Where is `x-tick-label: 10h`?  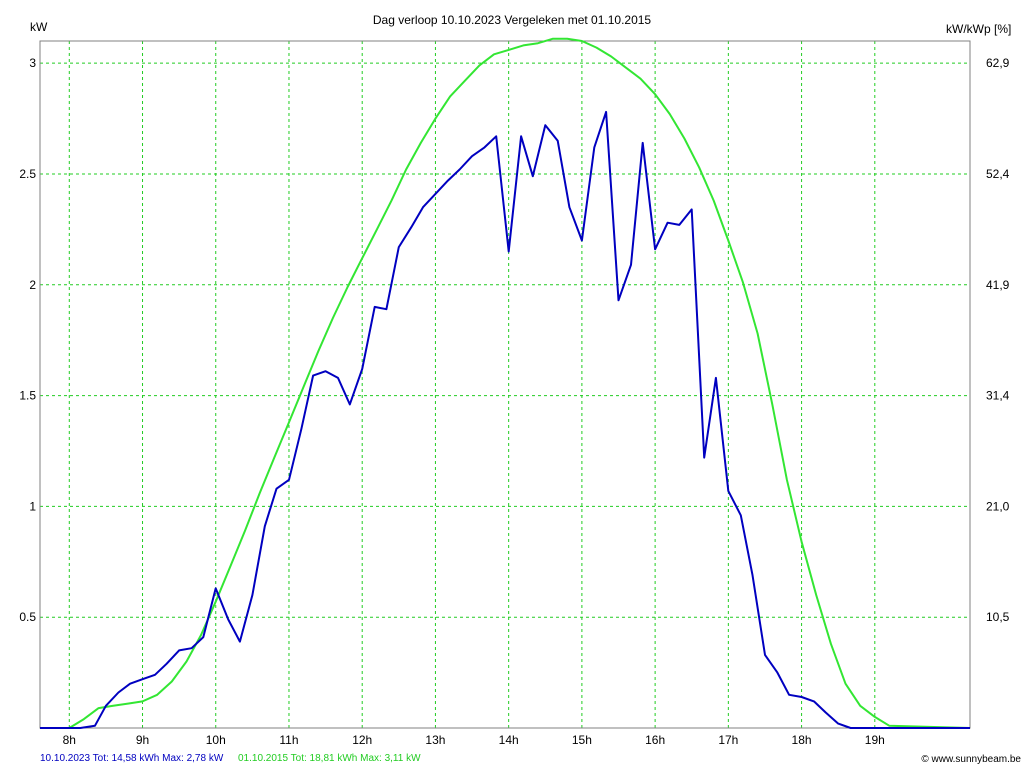 x-tick-label: 10h is located at coordinates (216, 740).